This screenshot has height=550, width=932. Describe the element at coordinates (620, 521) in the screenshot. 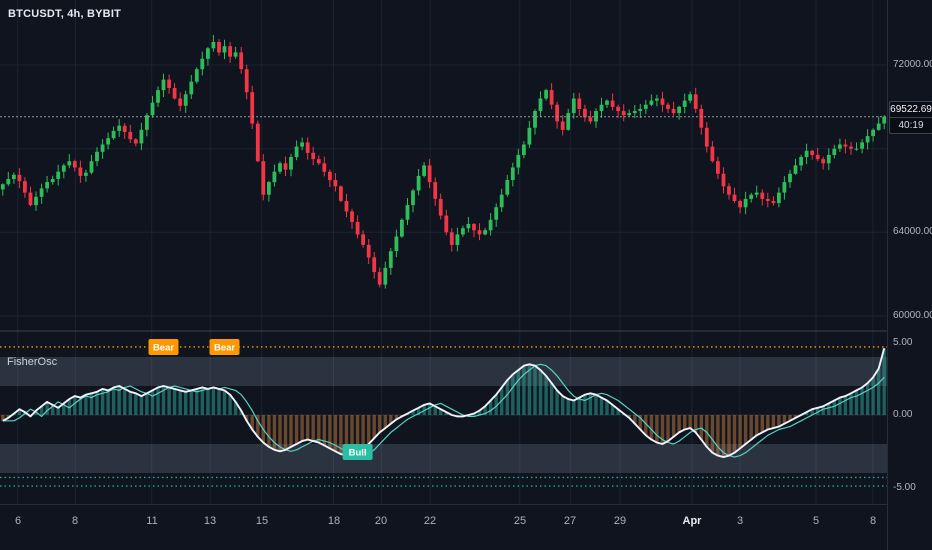

I see `time-tick-label: 29` at that location.